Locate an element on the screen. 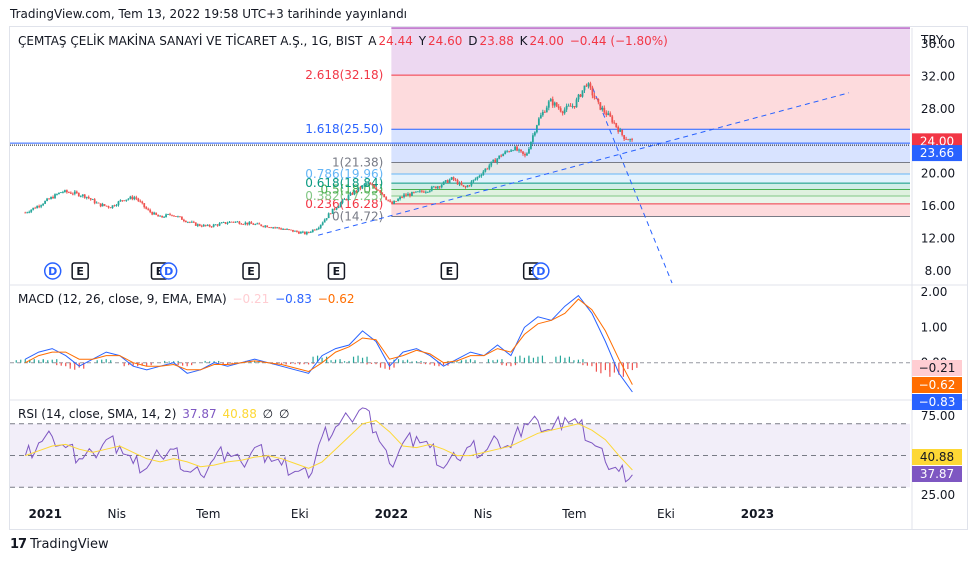  close-value: 24.00 is located at coordinates (546, 41).